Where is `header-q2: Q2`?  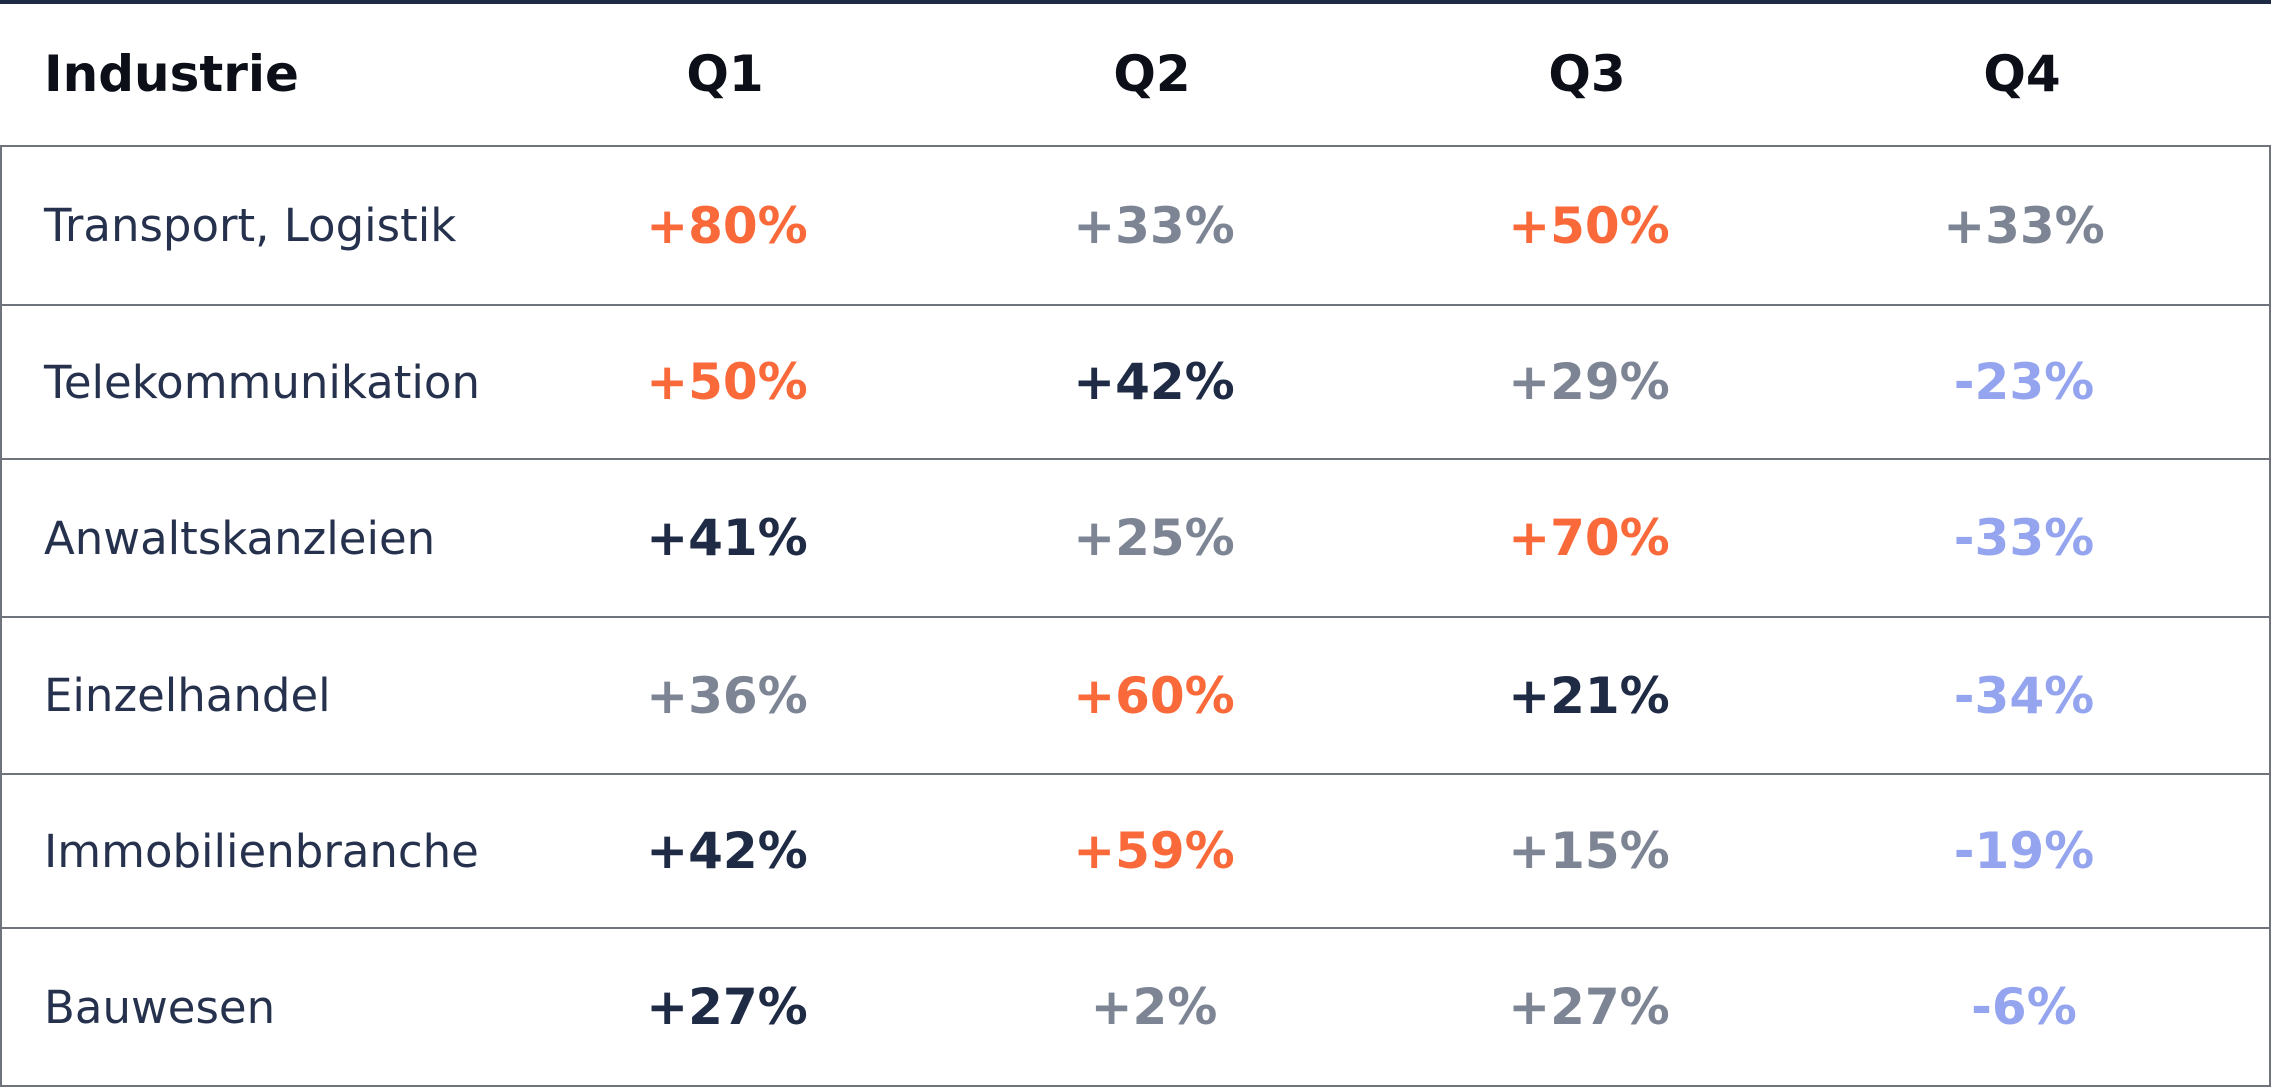
header-q2: Q2 is located at coordinates (1152, 74).